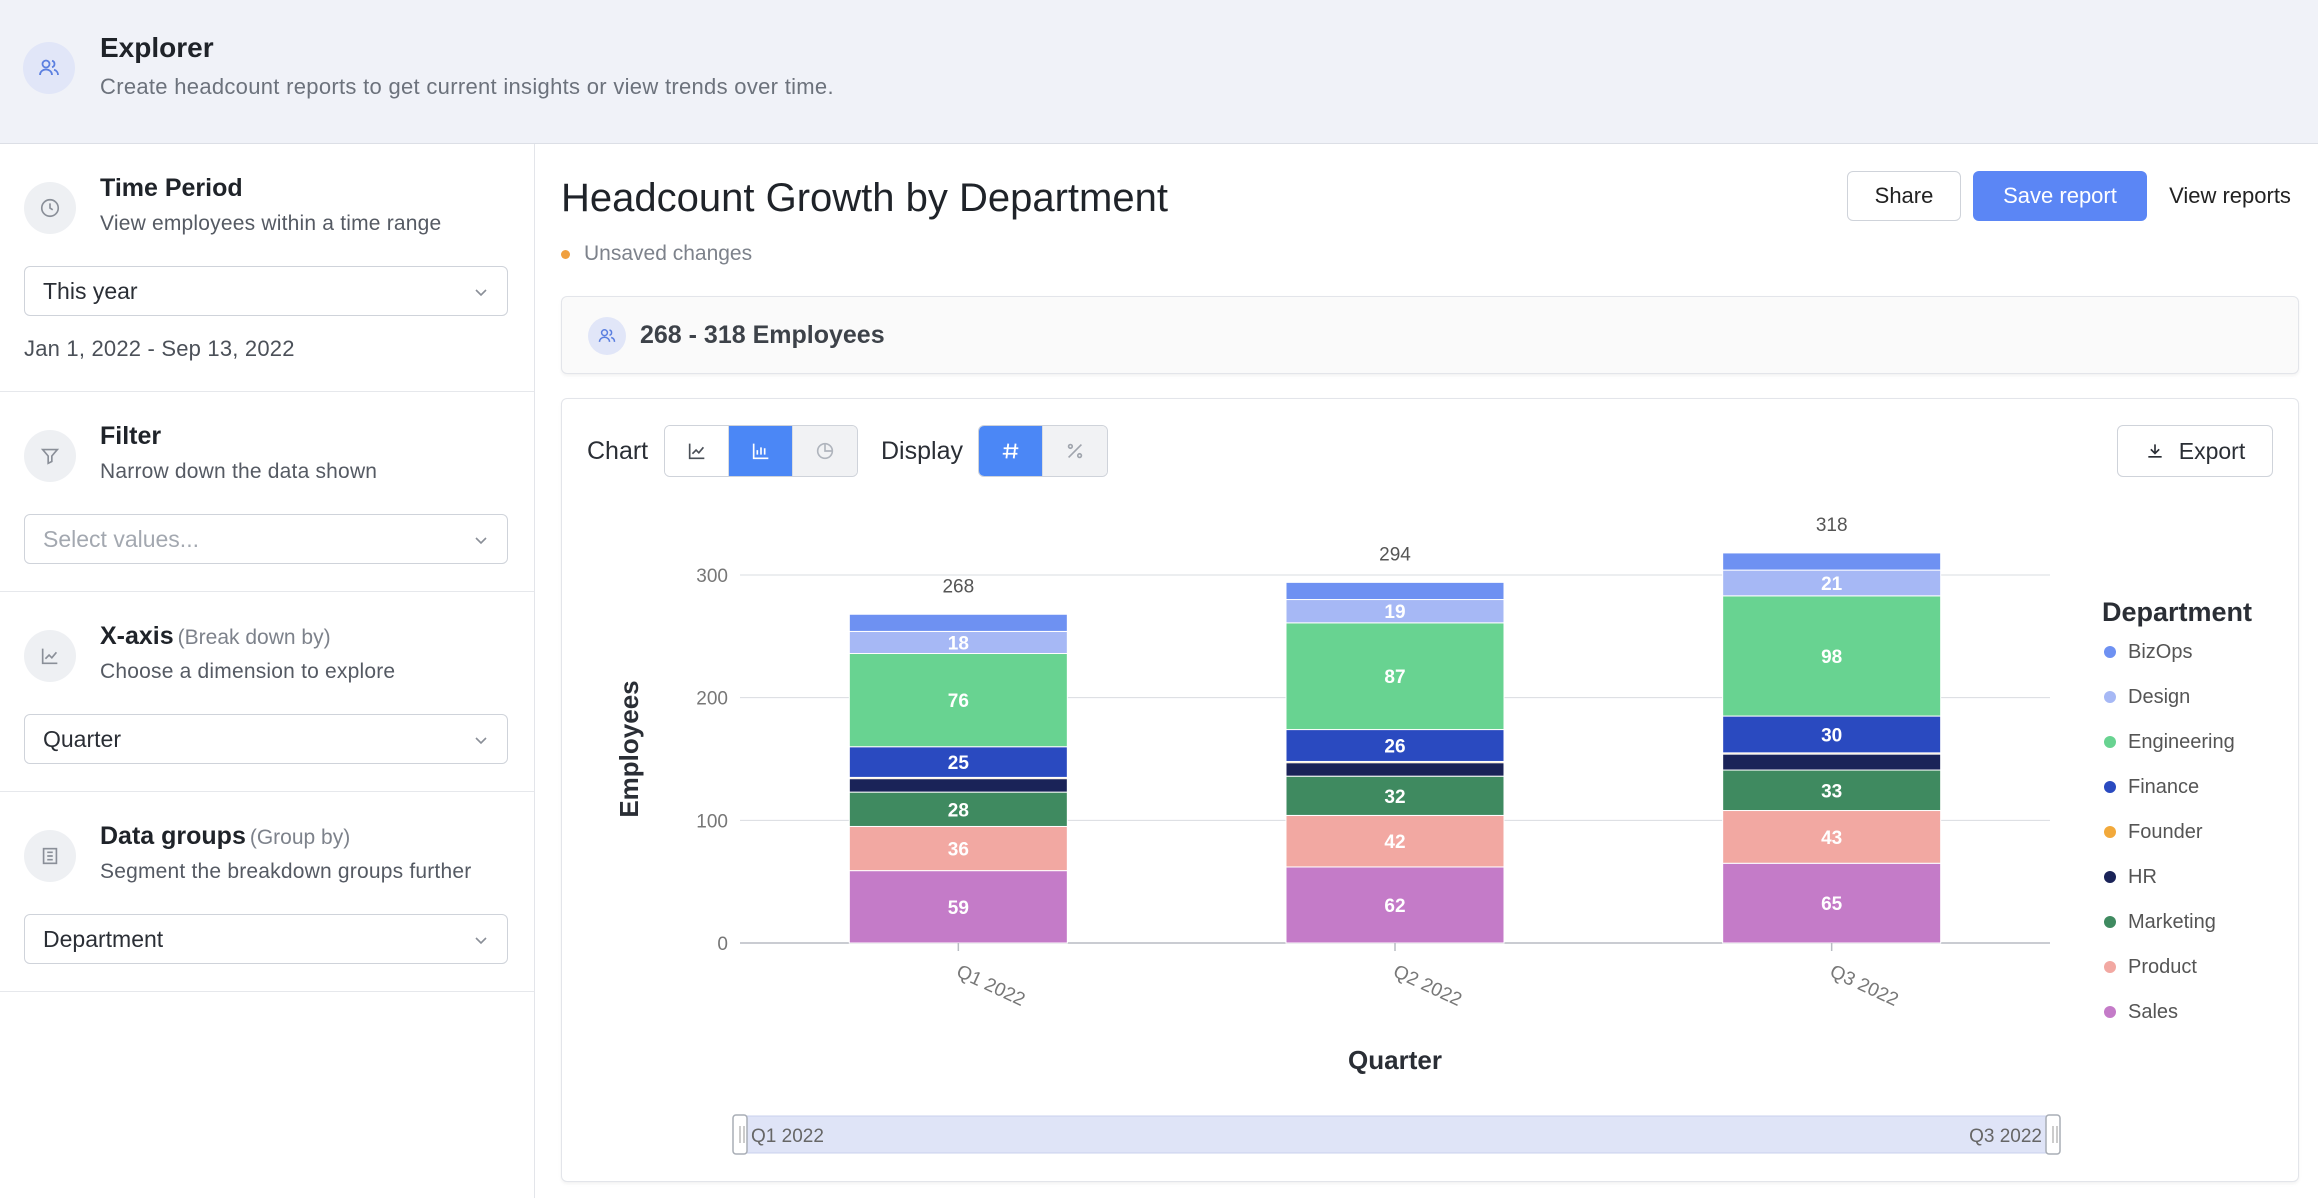 The height and width of the screenshot is (1198, 2318). Describe the element at coordinates (565, 254) in the screenshot. I see `unsaved-dot` at that location.